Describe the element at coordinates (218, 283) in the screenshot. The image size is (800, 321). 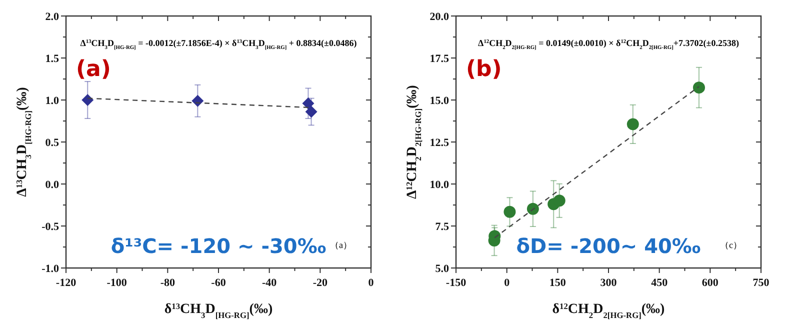
I see `x-tick-label: -60` at that location.